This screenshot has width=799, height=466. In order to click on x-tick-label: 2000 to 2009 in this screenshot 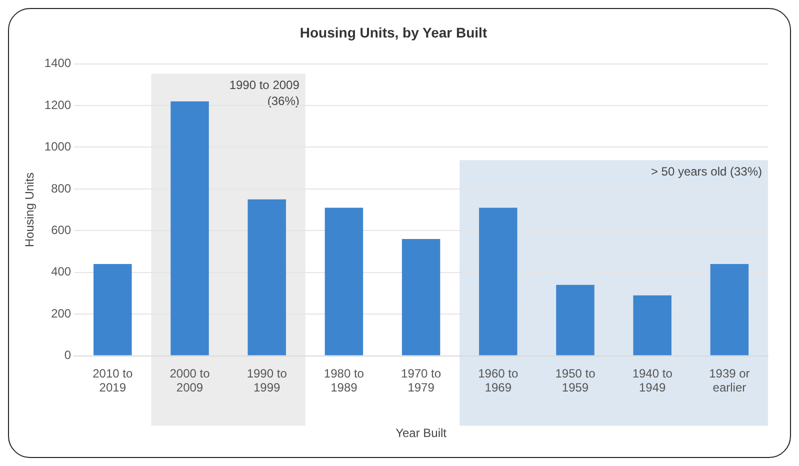, I will do `click(190, 380)`.